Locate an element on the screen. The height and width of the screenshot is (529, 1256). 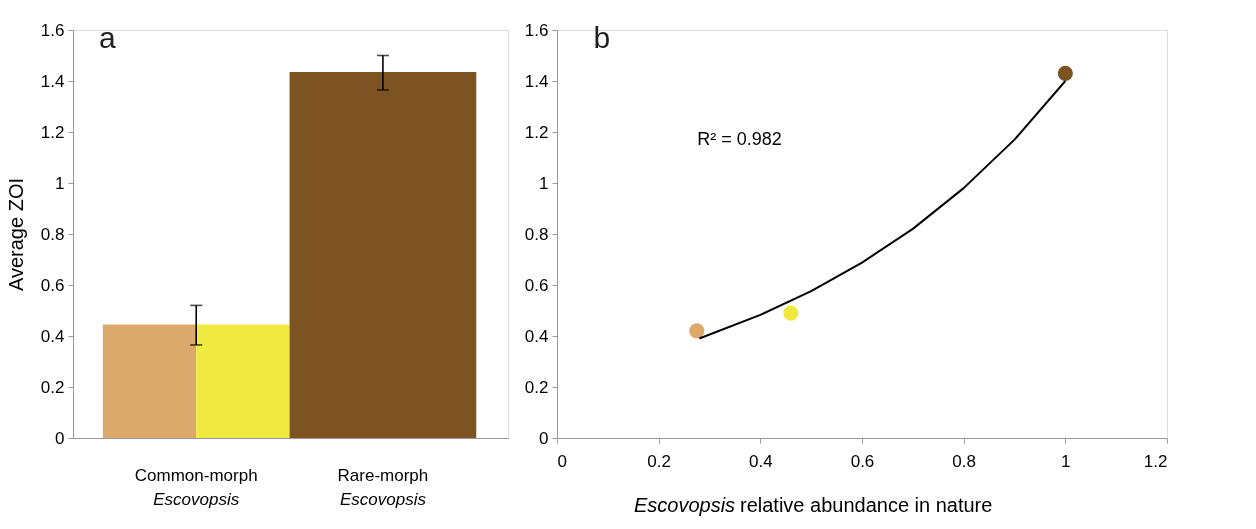
x-tick-label: 1 is located at coordinates (1066, 461).